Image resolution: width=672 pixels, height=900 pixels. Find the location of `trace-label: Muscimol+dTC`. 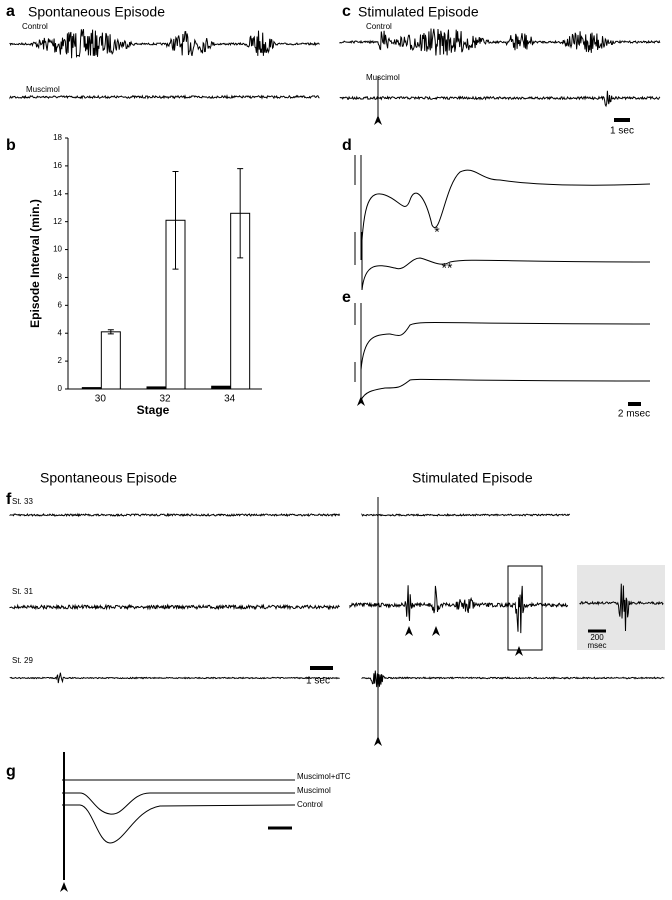

trace-label: Muscimol+dTC is located at coordinates (324, 776).